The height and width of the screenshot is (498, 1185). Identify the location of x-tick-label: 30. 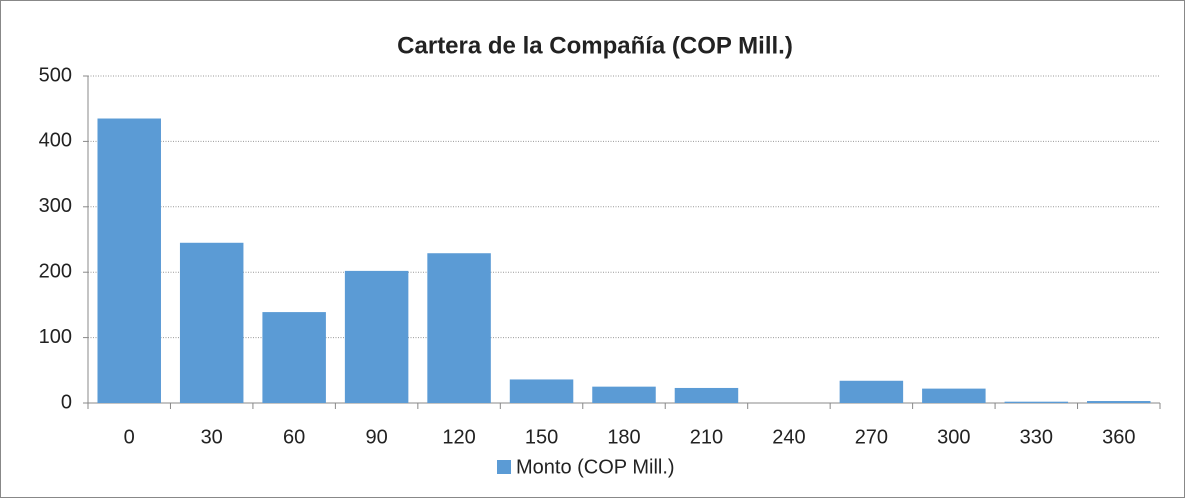
(212, 437).